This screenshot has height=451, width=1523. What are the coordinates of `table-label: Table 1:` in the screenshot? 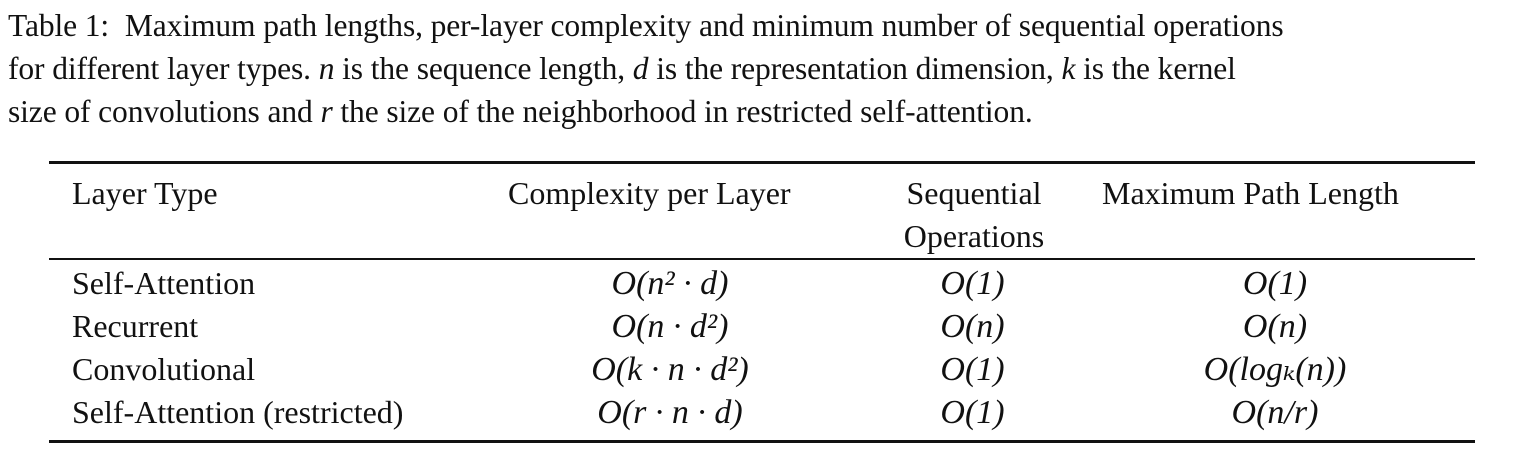 It's located at (59, 25).